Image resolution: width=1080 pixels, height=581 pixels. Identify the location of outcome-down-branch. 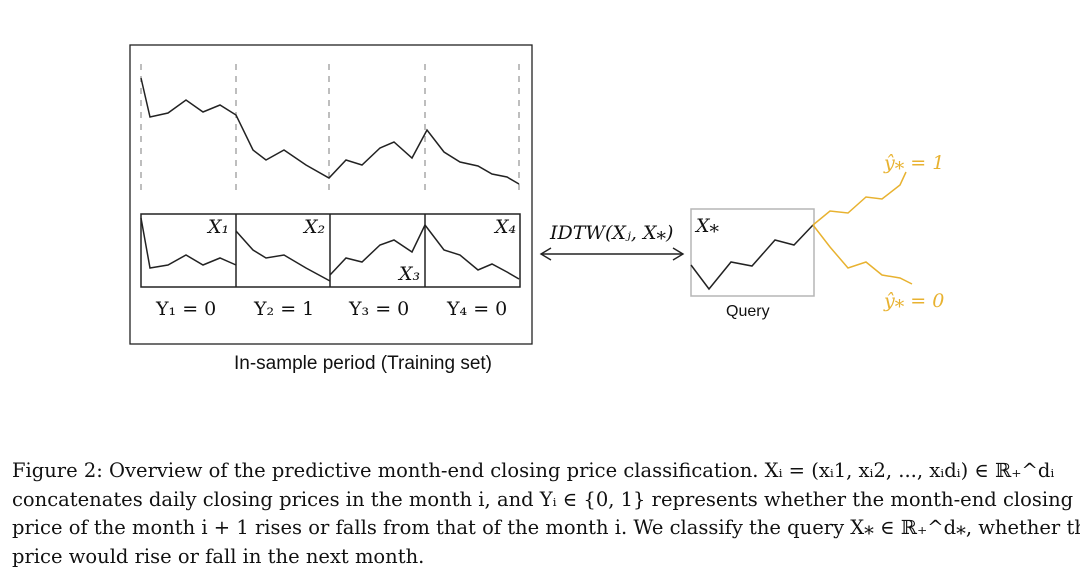
(862, 254).